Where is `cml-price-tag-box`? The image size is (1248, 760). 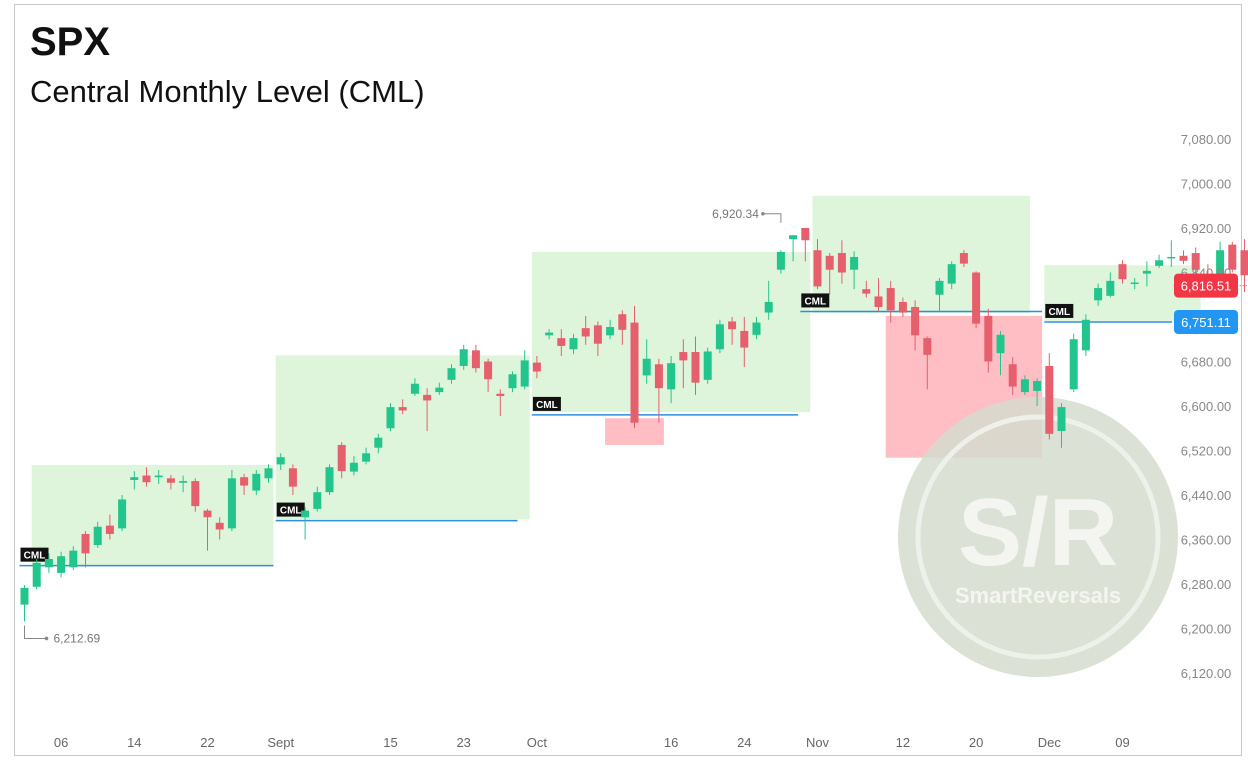 cml-price-tag-box is located at coordinates (1206, 321).